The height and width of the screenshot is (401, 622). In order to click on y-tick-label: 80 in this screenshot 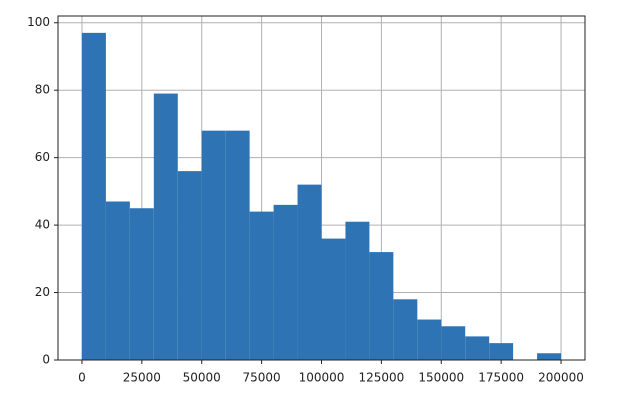, I will do `click(42, 90)`.